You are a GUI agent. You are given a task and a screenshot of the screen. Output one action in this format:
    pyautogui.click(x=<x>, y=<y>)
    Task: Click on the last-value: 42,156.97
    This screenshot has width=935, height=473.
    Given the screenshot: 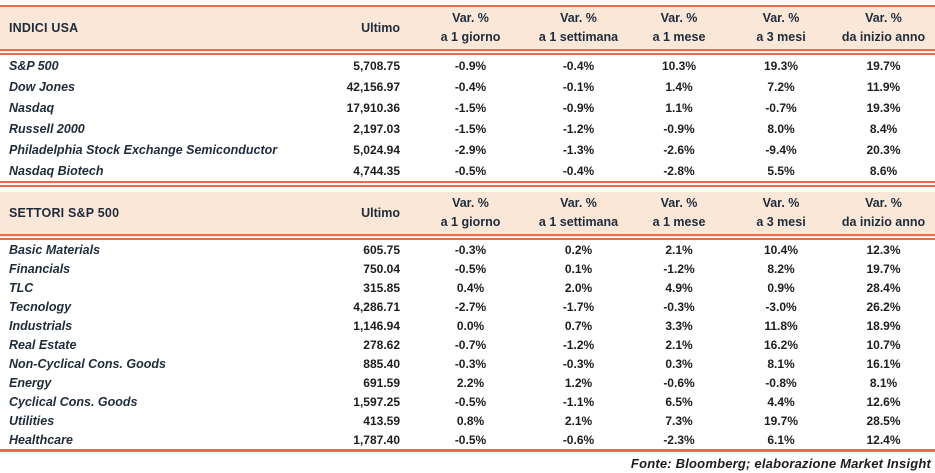 What is the action you would take?
    pyautogui.click(x=373, y=86)
    